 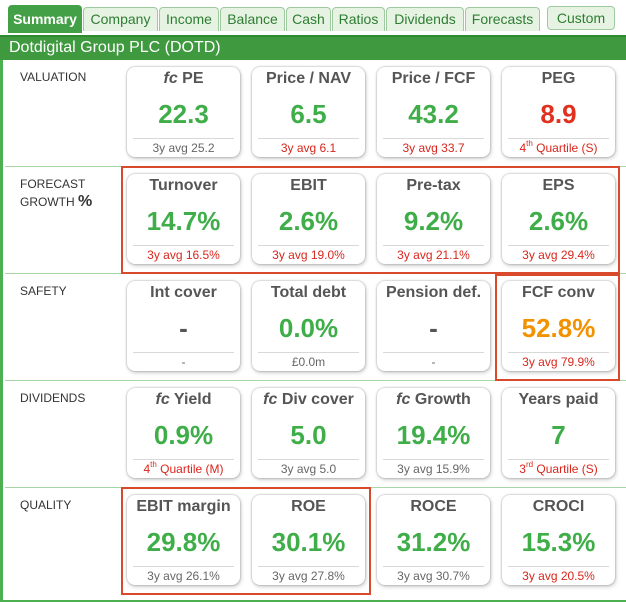 I want to click on card-heading-text: Growth, so click(x=440, y=399).